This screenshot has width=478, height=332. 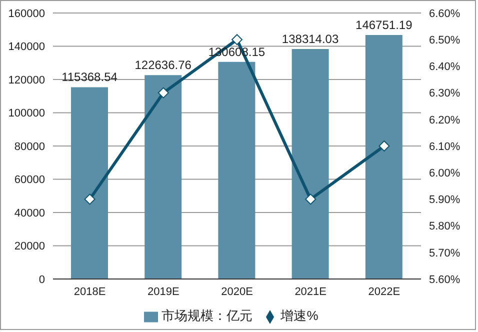 What do you see at coordinates (29, 246) in the screenshot?
I see `y-tick-label: 20000` at bounding box center [29, 246].